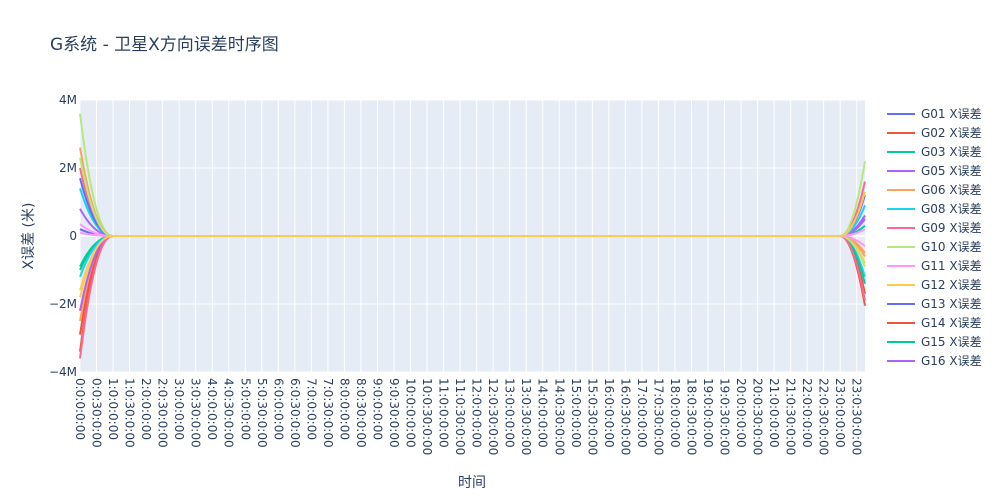 Image resolution: width=1000 pixels, height=500 pixels. I want to click on x-tick-label: 21:0:0:0:00, so click(774, 413).